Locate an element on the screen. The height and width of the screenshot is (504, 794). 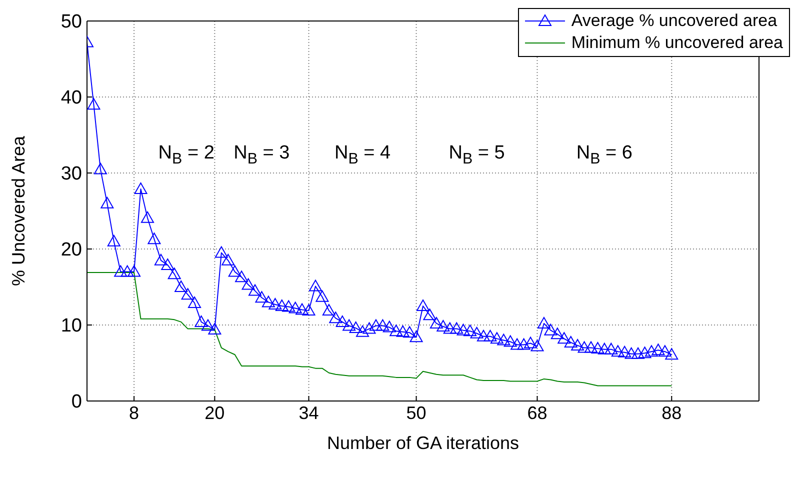
y-tick-label: 50 is located at coordinates (71, 22).